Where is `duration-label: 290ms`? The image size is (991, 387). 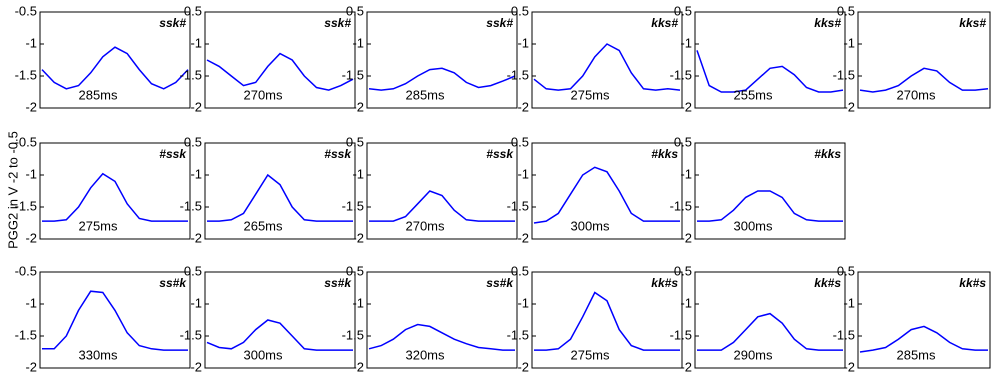
duration-label: 290ms is located at coordinates (753, 354).